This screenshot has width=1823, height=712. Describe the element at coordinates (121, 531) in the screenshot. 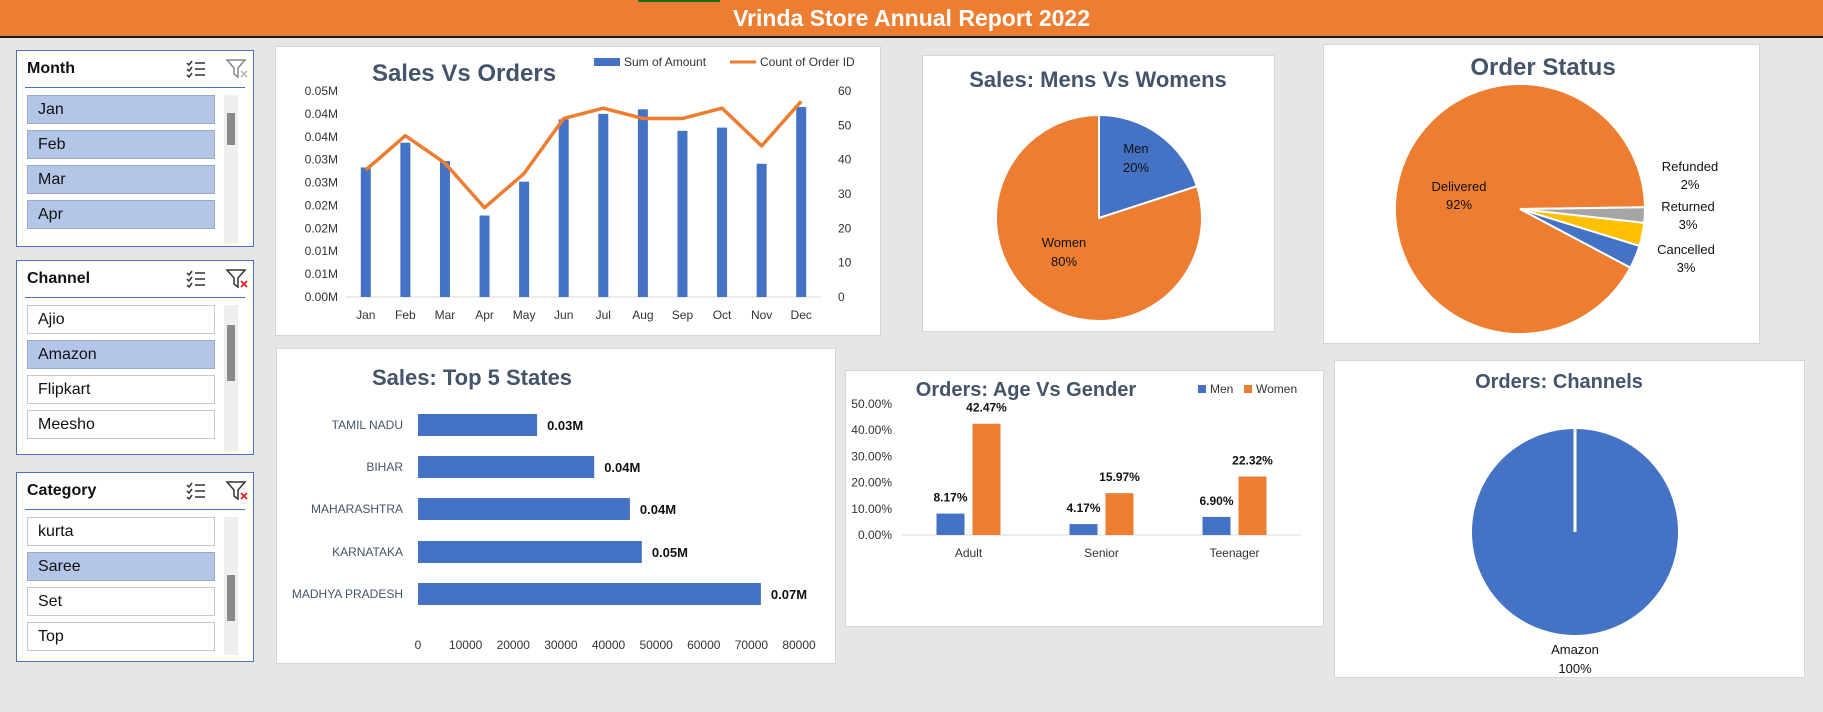

I see `slicer-item-kurta: kurta` at that location.